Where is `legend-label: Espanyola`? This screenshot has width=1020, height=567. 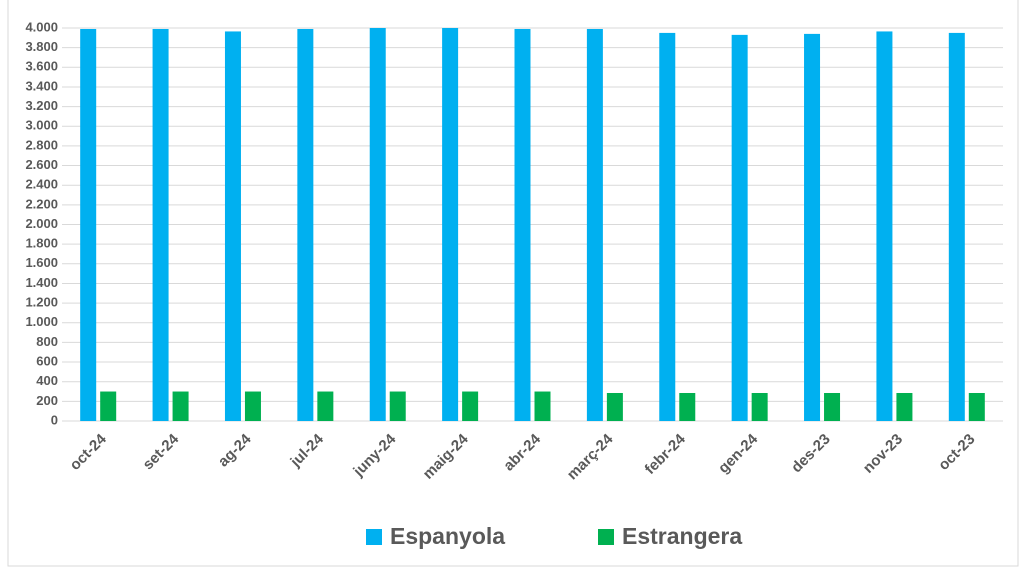
legend-label: Espanyola is located at coordinates (447, 536).